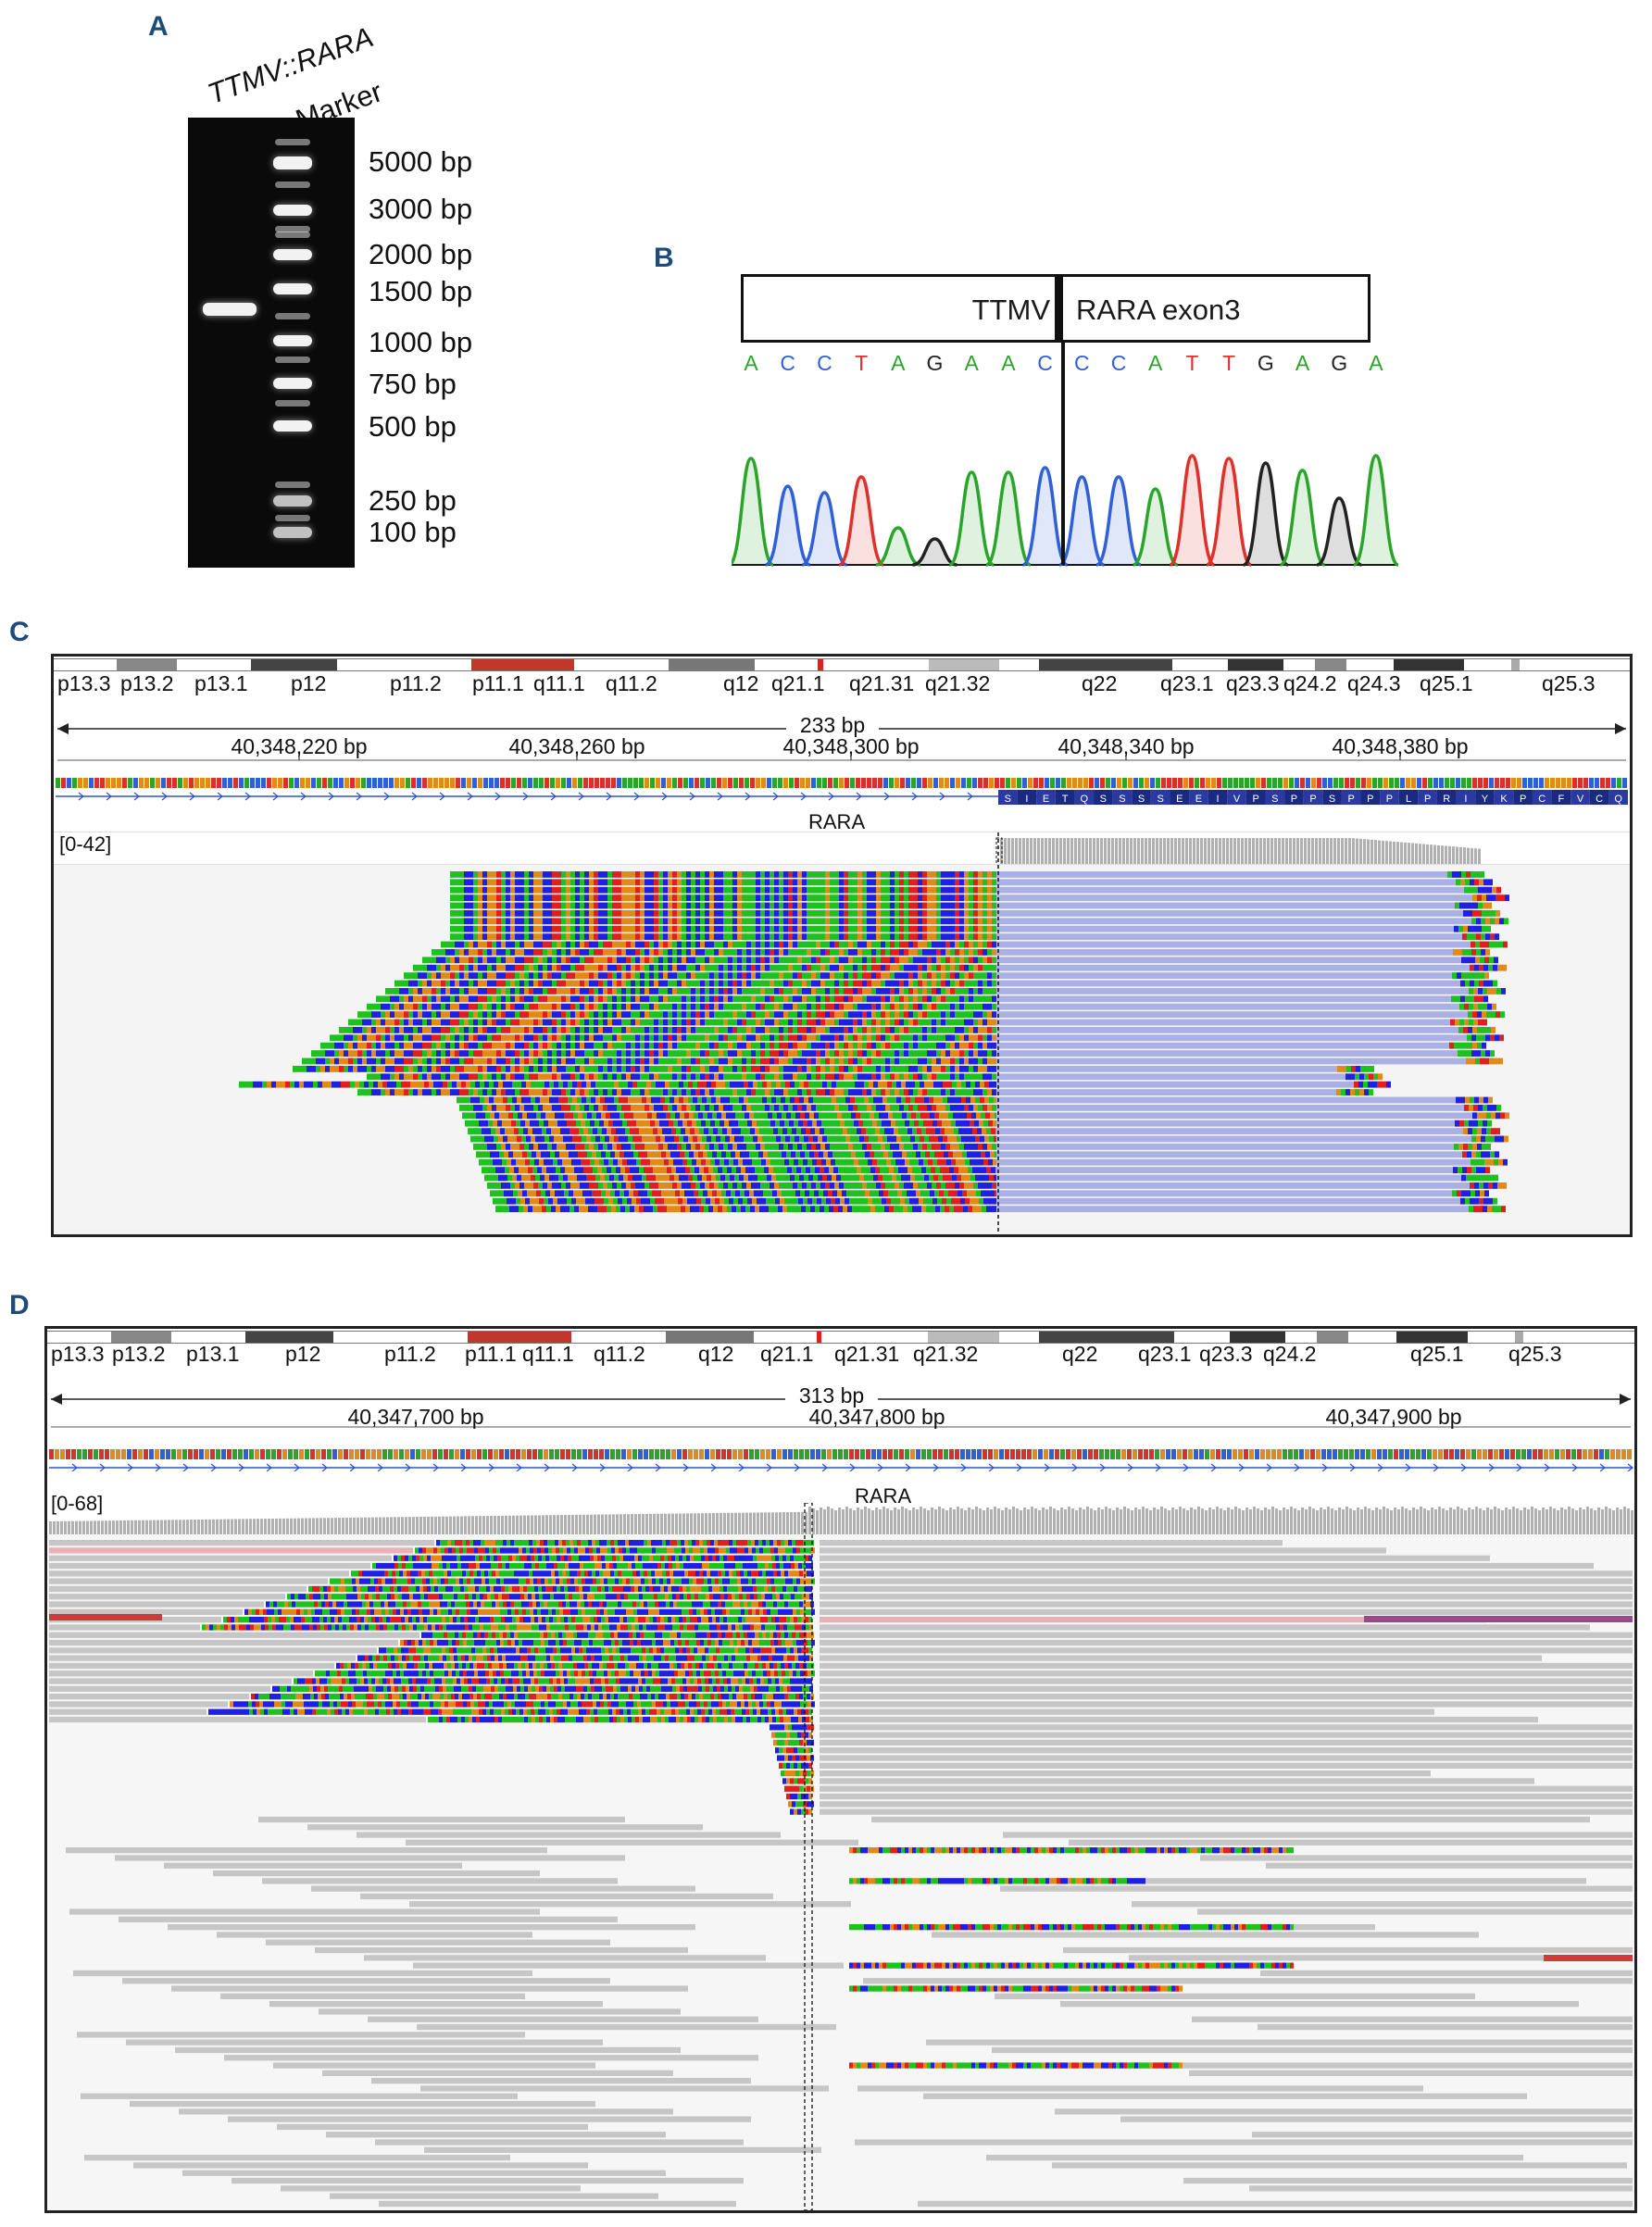 The image size is (1652, 2227). Describe the element at coordinates (842, 736) in the screenshot. I see `ruler-c: 233 bp` at that location.